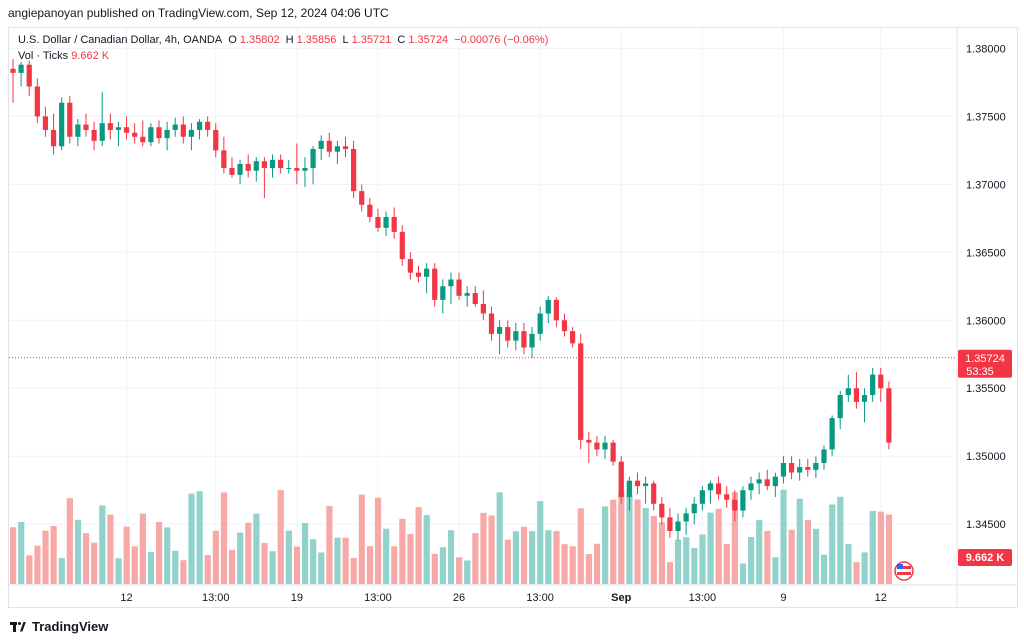  Describe the element at coordinates (43, 56) in the screenshot. I see `volume-label: Vol · Ticks` at that location.